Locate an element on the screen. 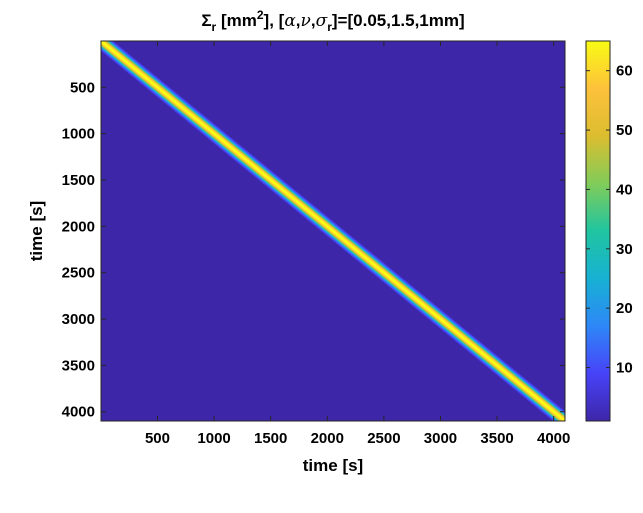 This screenshot has width=643, height=513. colorbar-ticks: 10 20 30 40 50 60 is located at coordinates (609, 220).